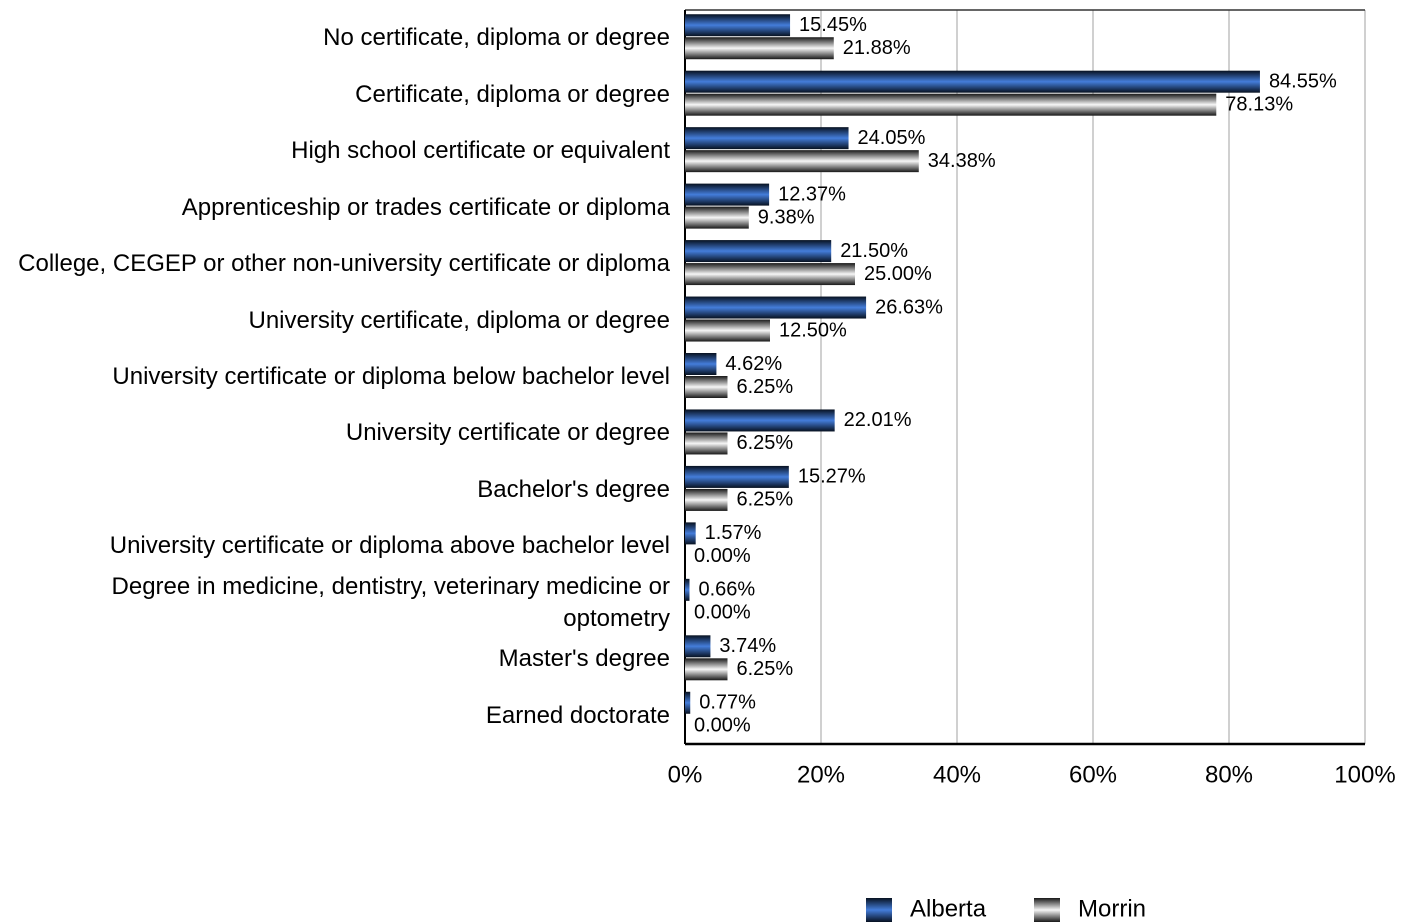 This screenshot has width=1411, height=923. What do you see at coordinates (1303, 81) in the screenshot?
I see `value-label: 84.55%` at bounding box center [1303, 81].